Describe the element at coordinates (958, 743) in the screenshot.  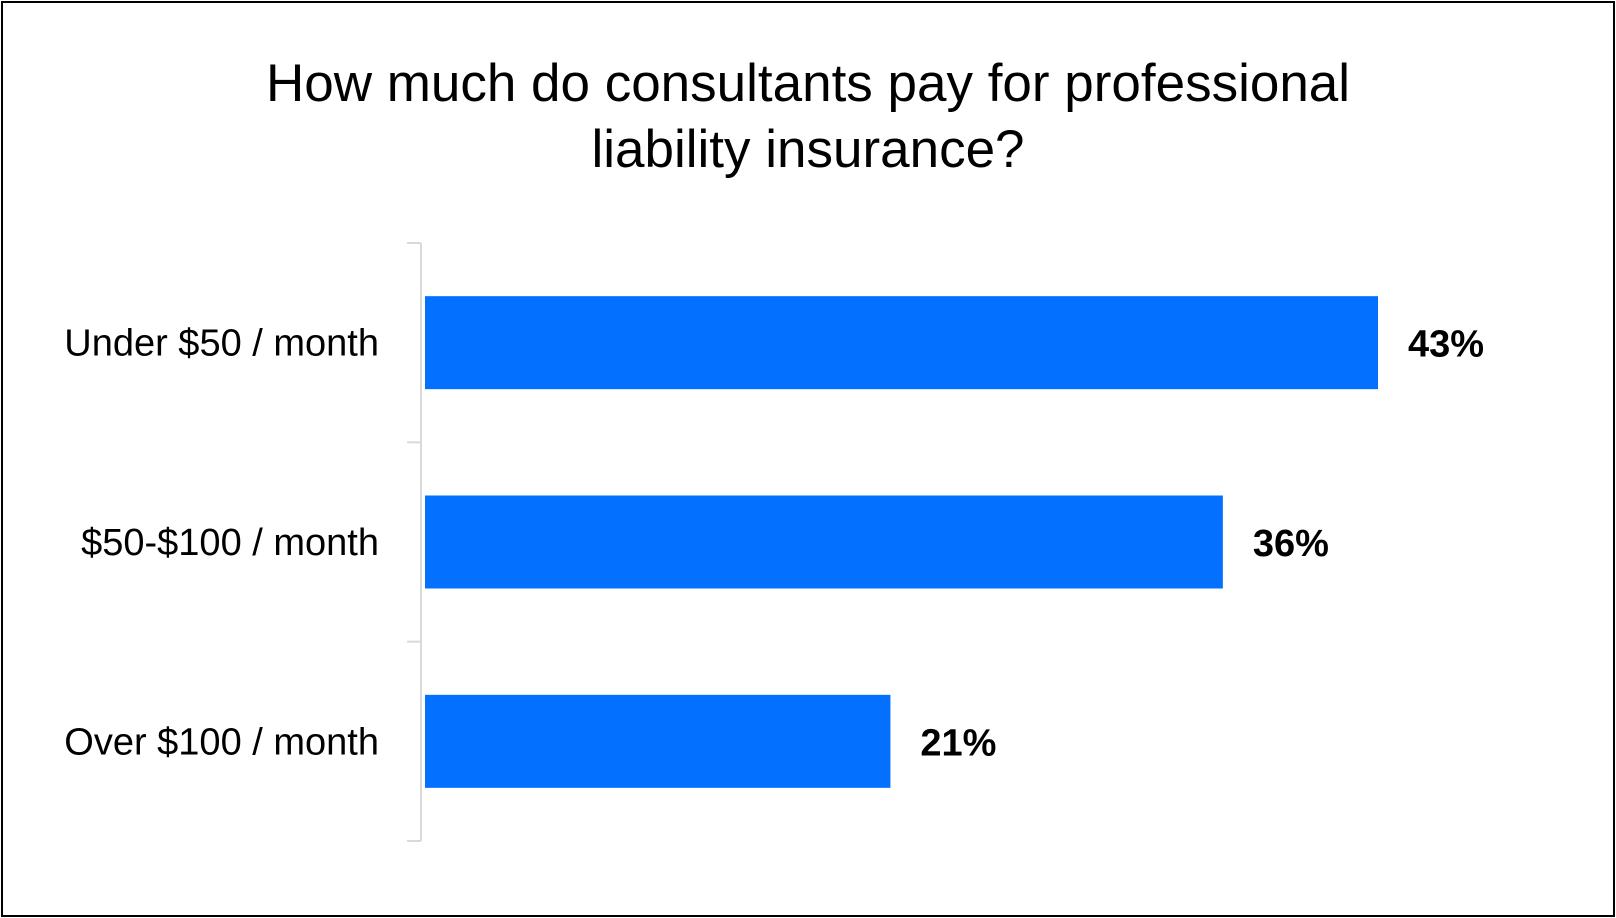
I see `value-label-3: 21%` at that location.